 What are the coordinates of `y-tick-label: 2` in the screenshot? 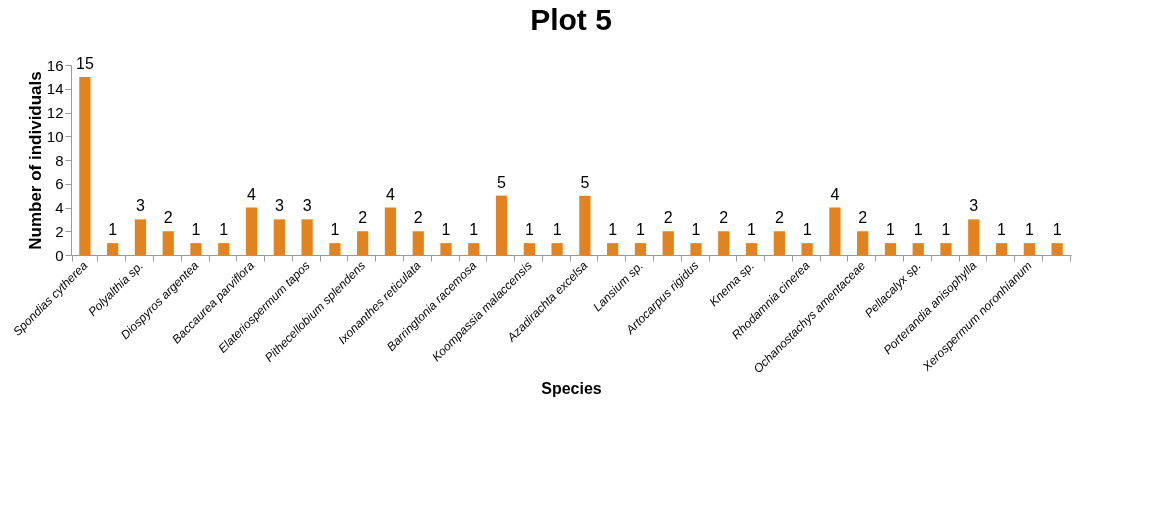 It's located at (59, 231).